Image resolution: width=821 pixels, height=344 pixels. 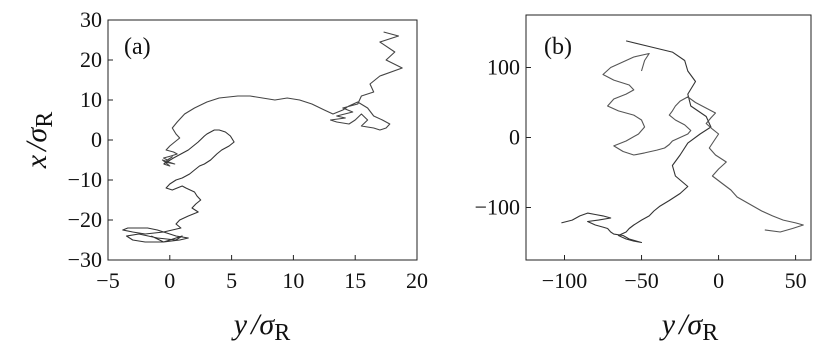 I want to click on panel-a-ytick-label: 30, so click(x=91, y=19).